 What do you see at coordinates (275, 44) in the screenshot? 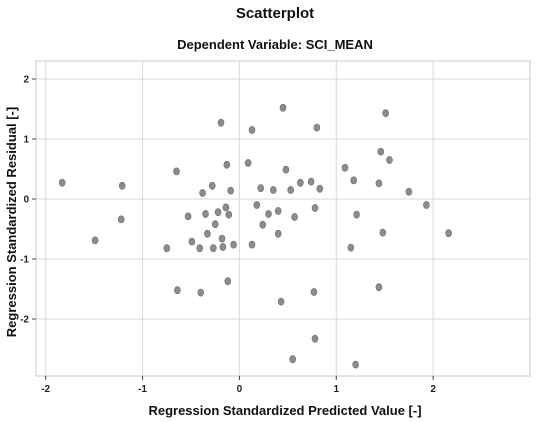
I see `chart-subtitle: Dependent Variable: SCI_MEAN` at bounding box center [275, 44].